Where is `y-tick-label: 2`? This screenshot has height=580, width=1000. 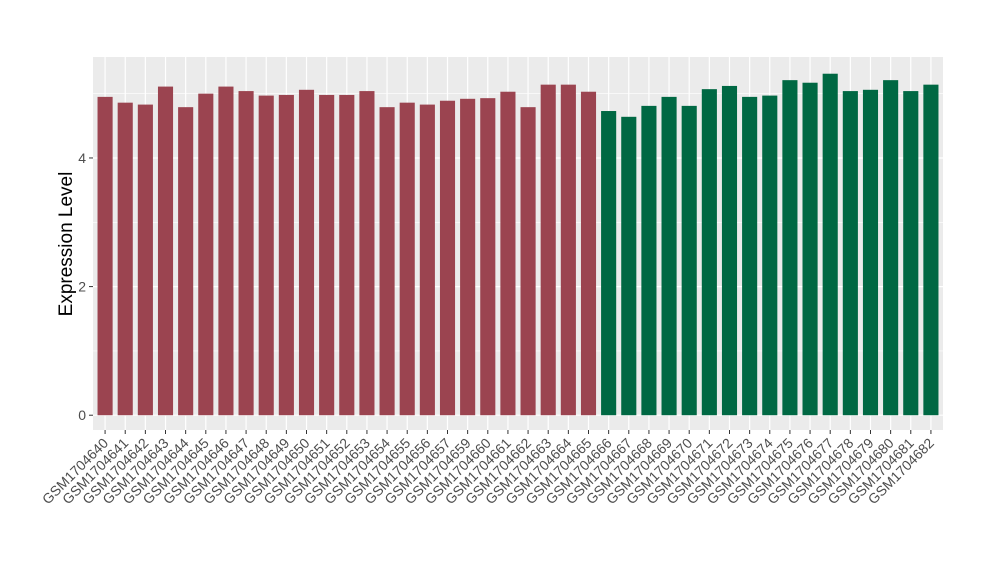 y-tick-label: 2 is located at coordinates (82, 287).